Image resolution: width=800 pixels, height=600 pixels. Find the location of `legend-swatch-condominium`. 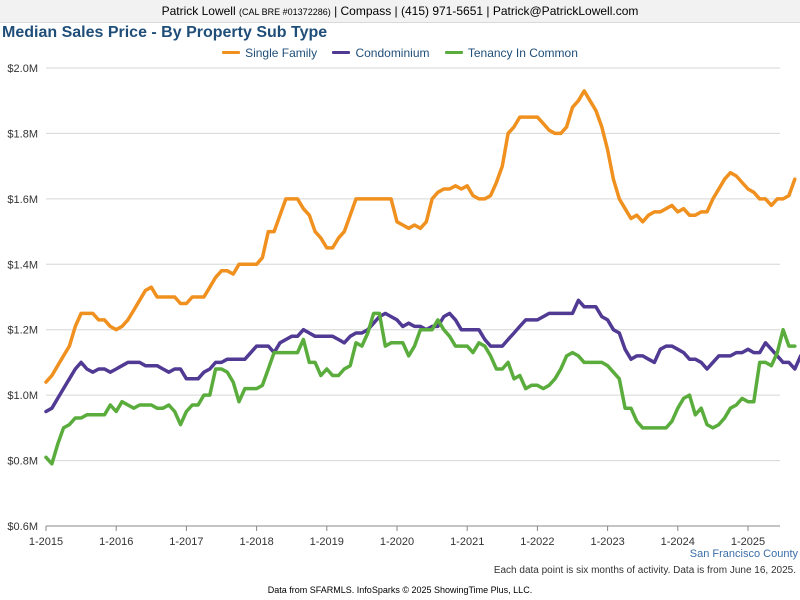

legend-swatch-condominium is located at coordinates (341, 53).